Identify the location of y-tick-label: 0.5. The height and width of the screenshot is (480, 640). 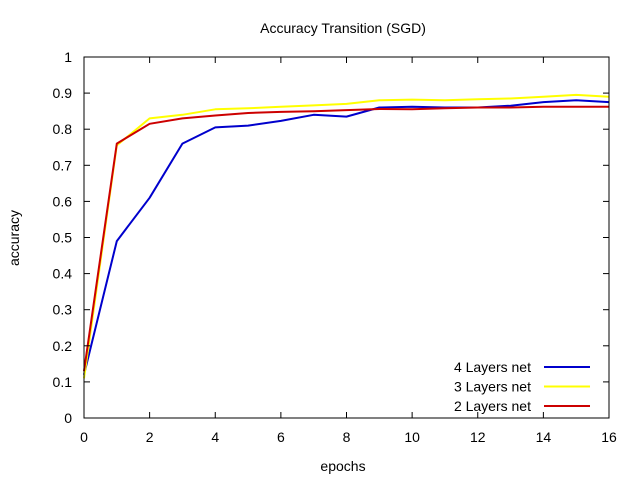
(63, 238).